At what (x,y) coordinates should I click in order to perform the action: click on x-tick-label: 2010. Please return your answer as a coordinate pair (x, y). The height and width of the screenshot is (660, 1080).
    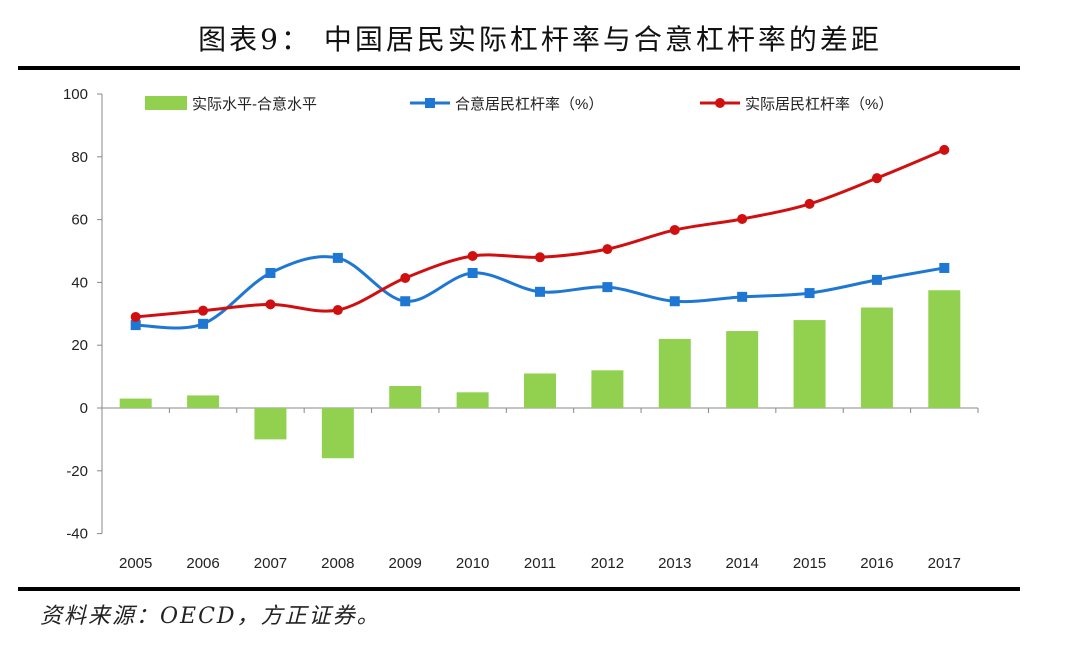
    Looking at the image, I should click on (472, 563).